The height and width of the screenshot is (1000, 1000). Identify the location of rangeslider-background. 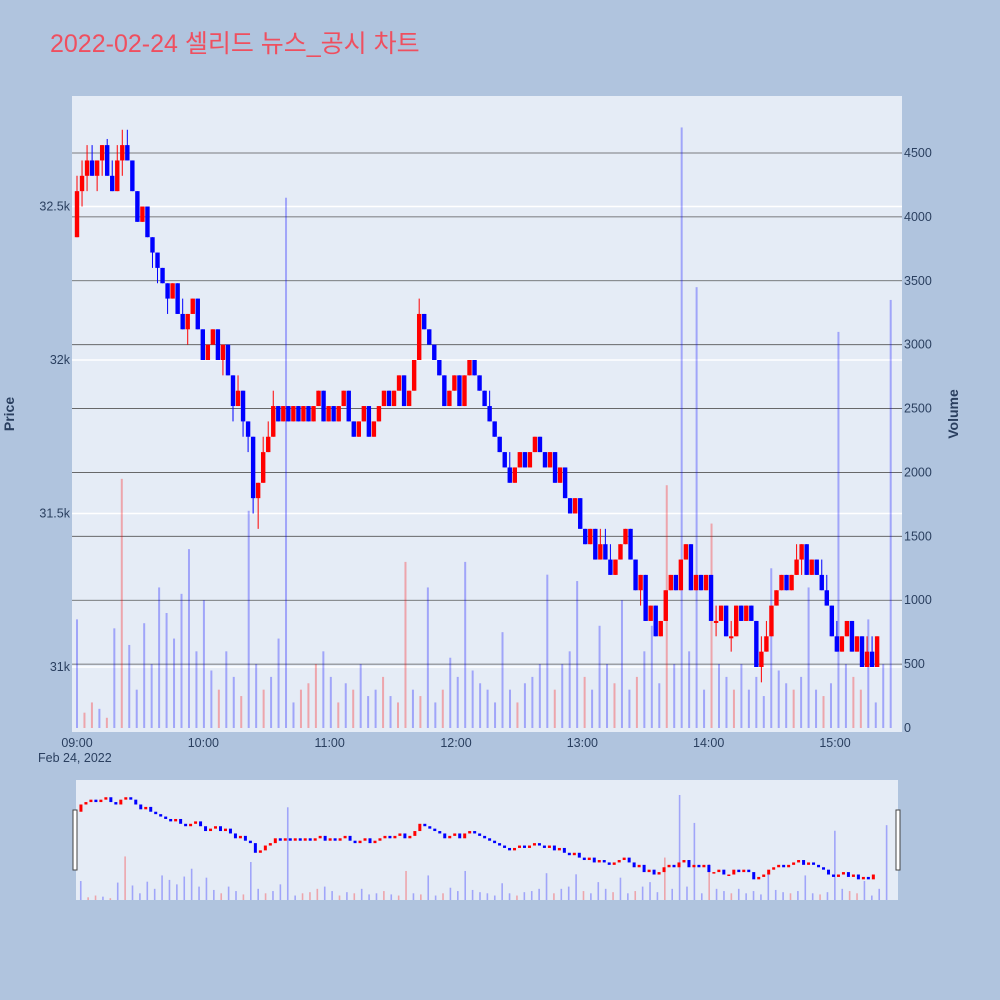
(487, 840).